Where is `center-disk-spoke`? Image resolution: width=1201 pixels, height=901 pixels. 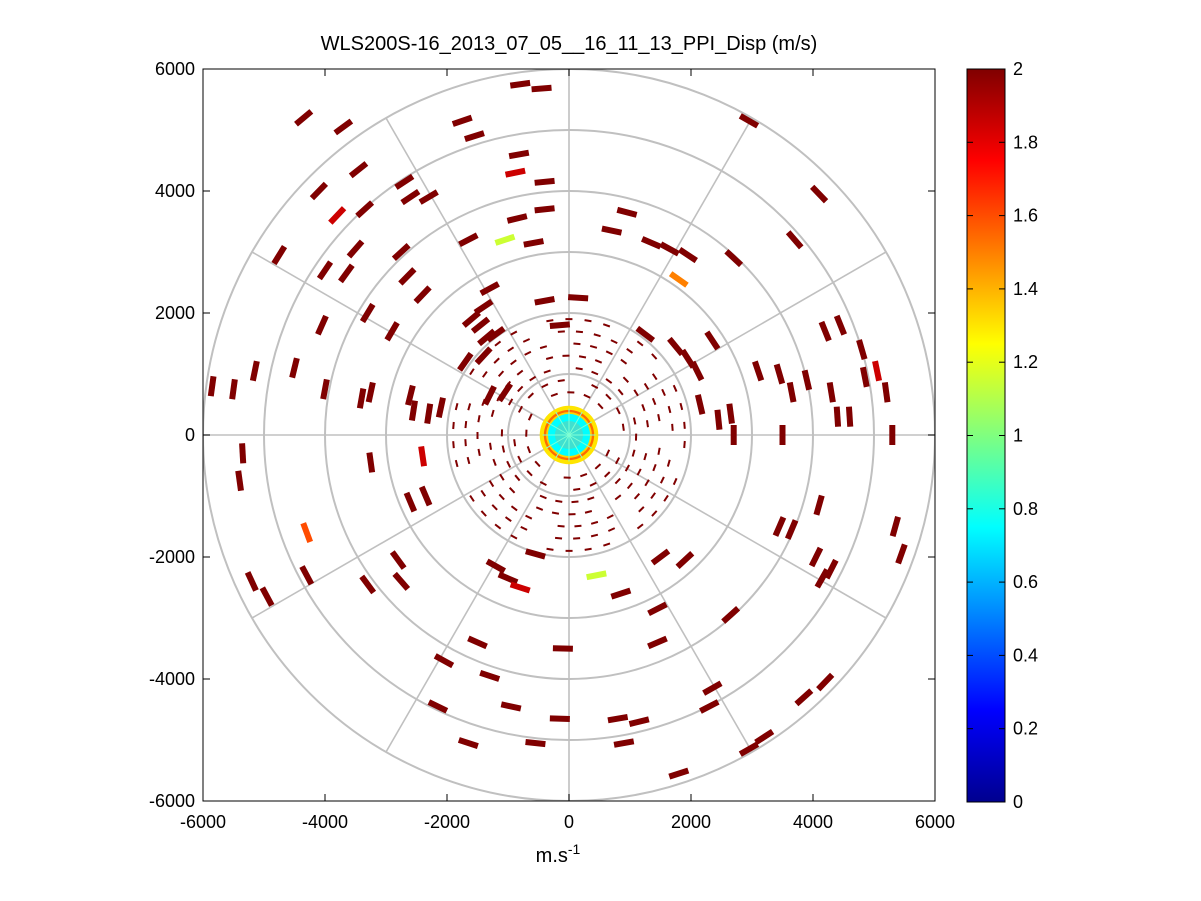 center-disk-spoke is located at coordinates (557, 428).